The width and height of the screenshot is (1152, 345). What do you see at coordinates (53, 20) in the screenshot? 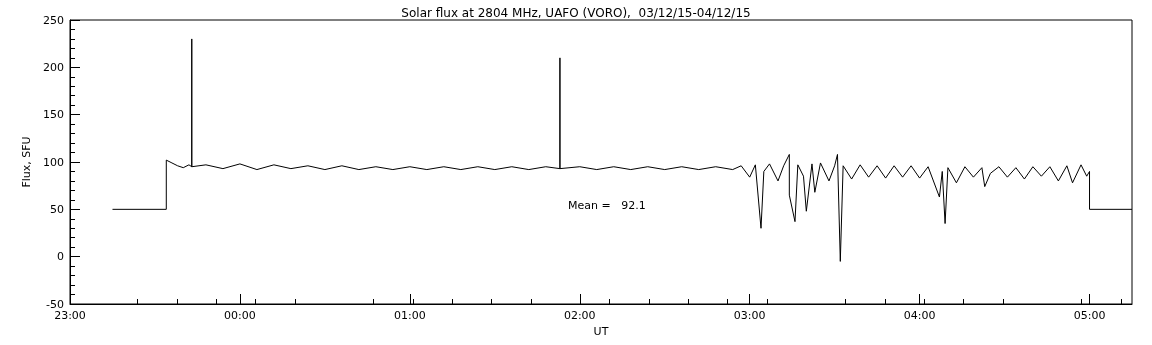
I see `y-tick-label: 250` at bounding box center [53, 20].